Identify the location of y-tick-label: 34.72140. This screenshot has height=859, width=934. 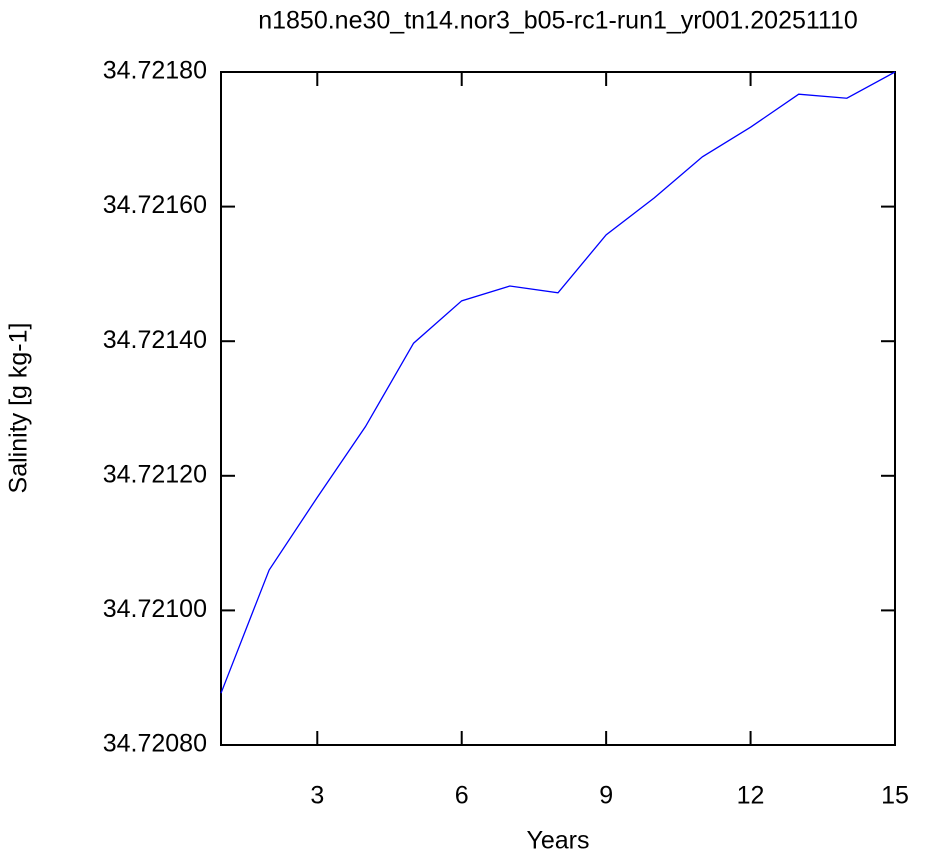
(155, 340).